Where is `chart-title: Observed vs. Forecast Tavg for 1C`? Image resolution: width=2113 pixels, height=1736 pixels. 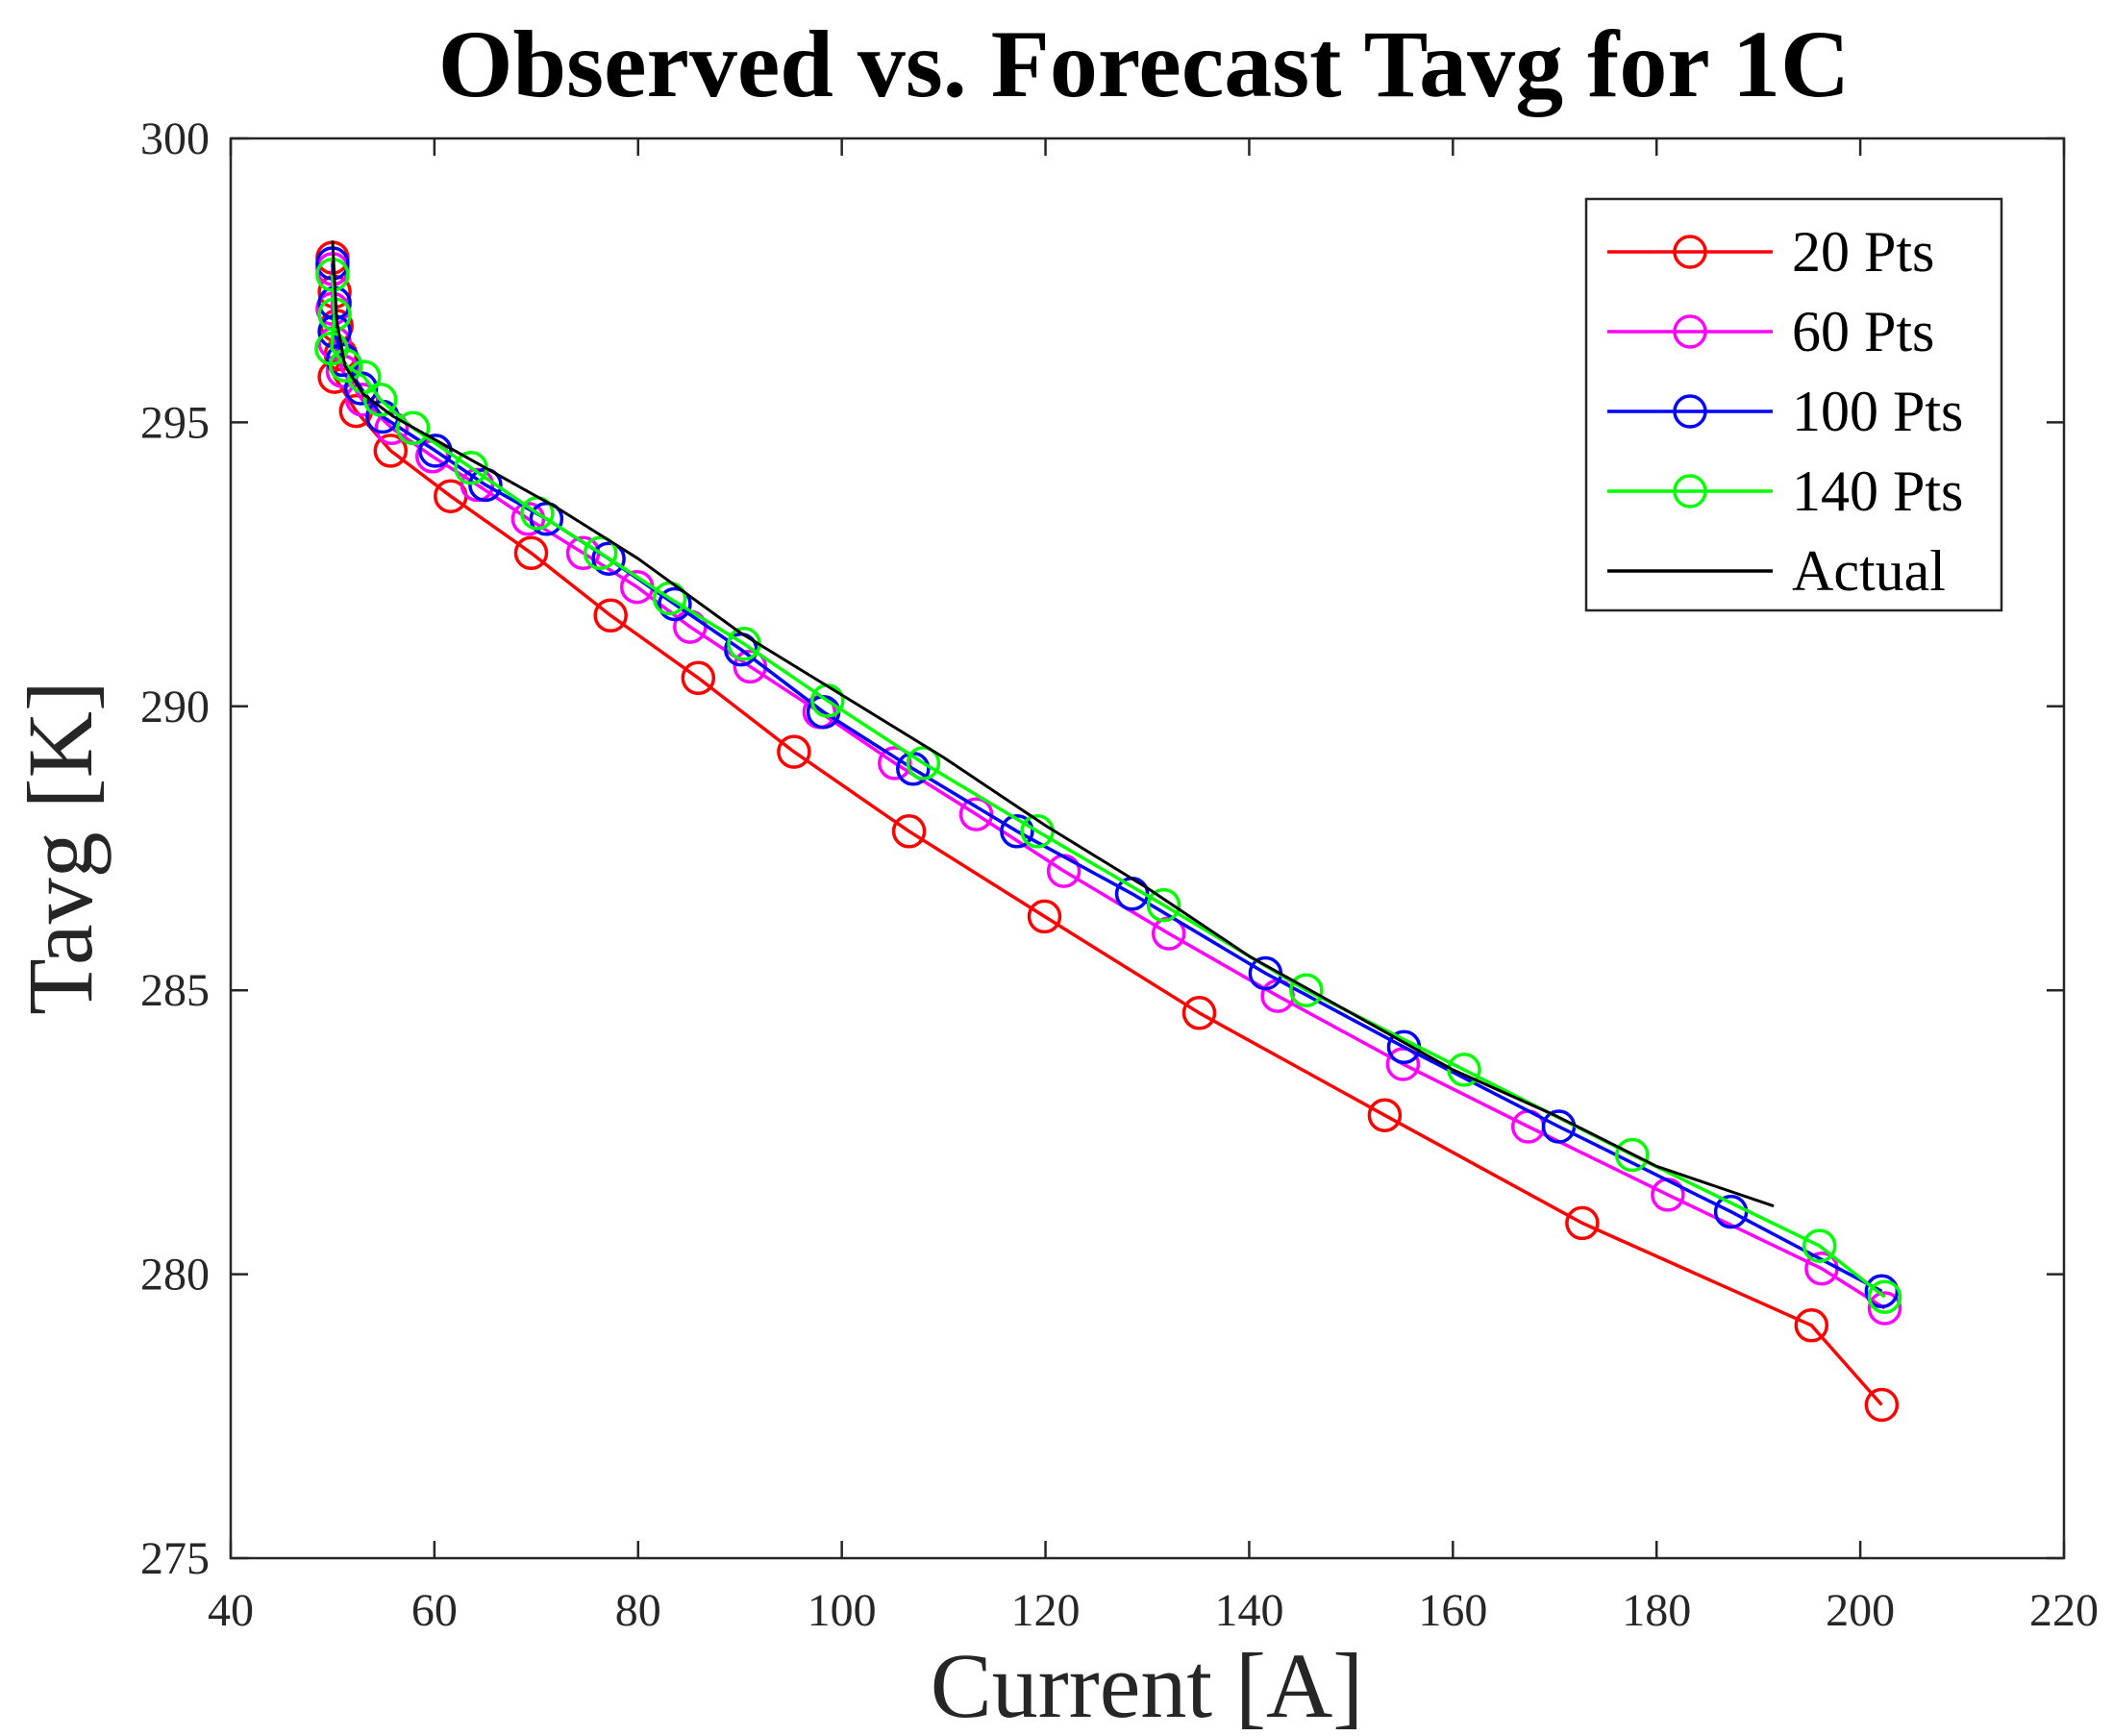 chart-title: Observed vs. Forecast Tavg for 1C is located at coordinates (1144, 64).